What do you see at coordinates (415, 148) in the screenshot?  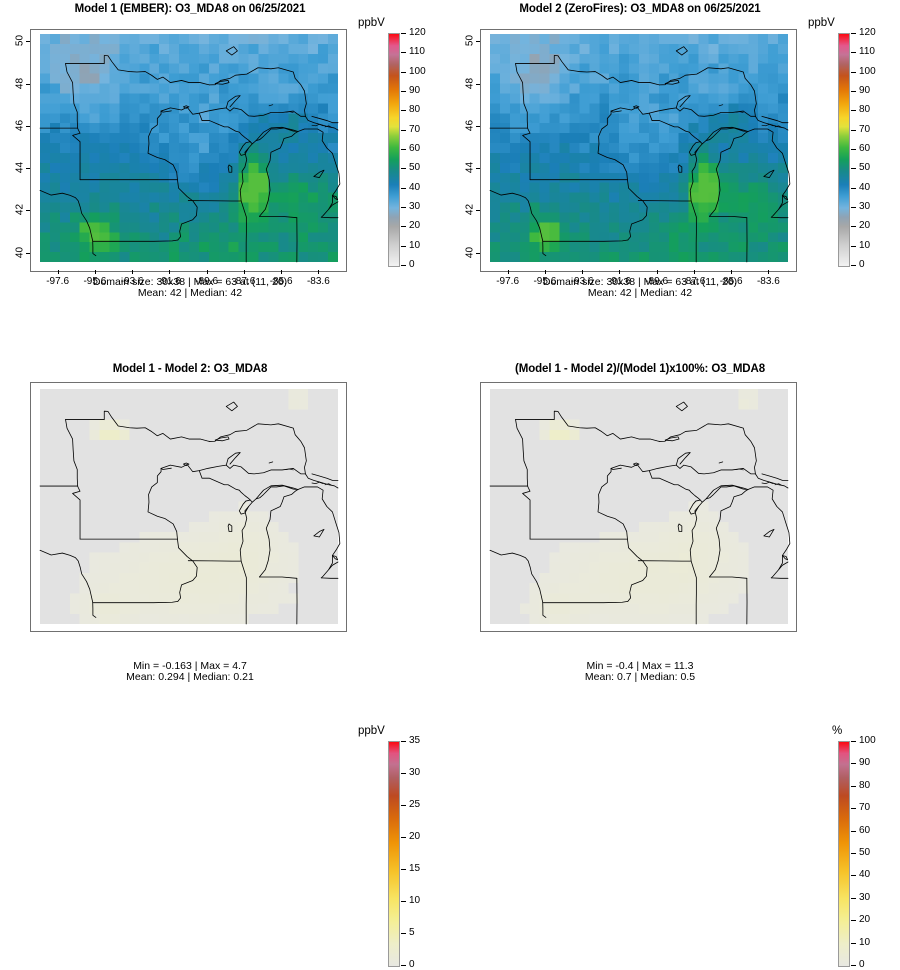 I see `colorbar-tick-label: 60` at bounding box center [415, 148].